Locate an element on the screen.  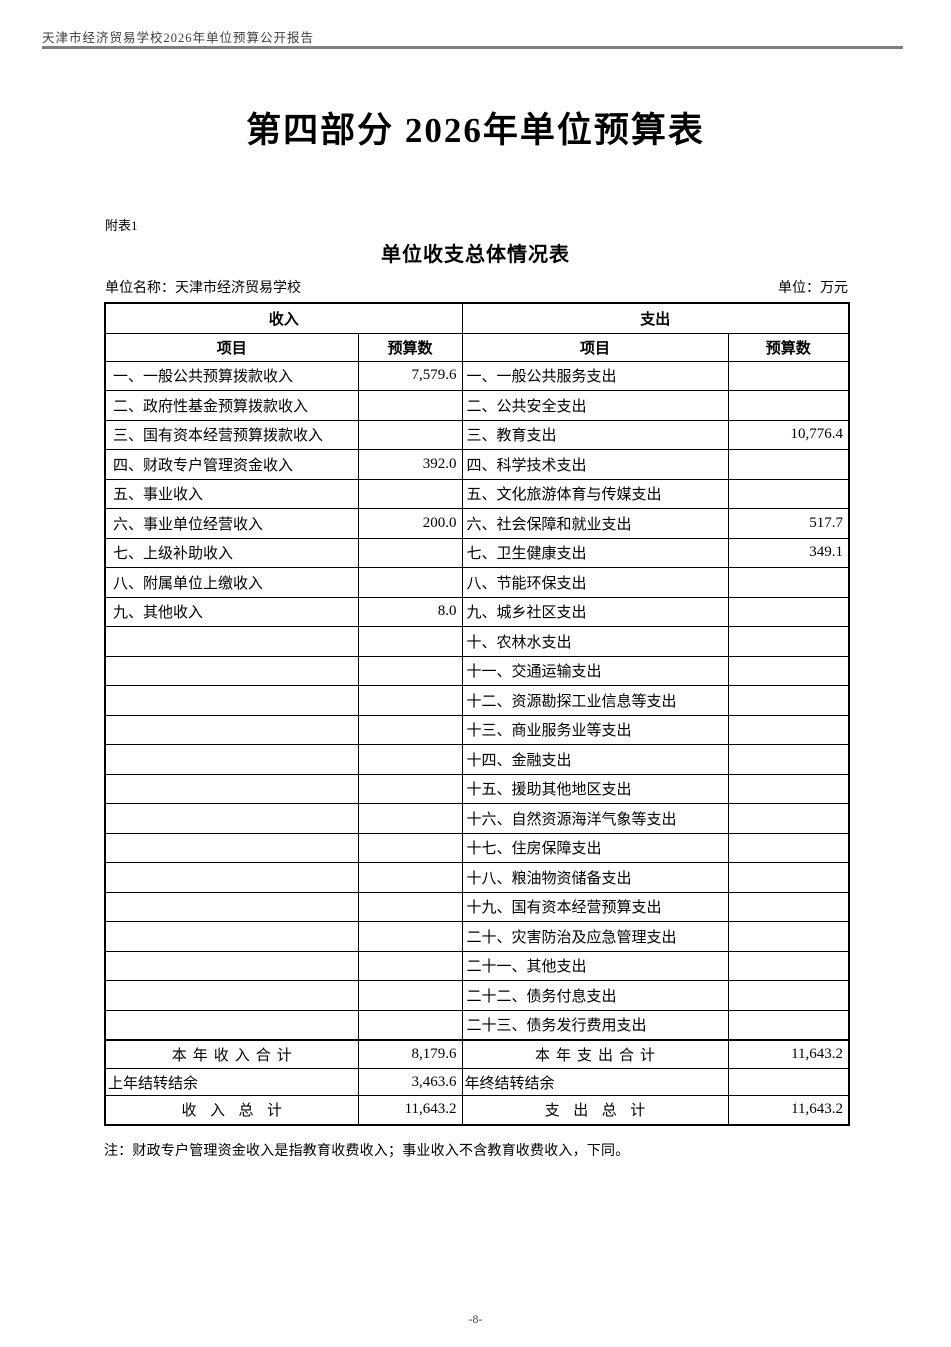
expense-header-cell: 支出 is located at coordinates (655, 318).